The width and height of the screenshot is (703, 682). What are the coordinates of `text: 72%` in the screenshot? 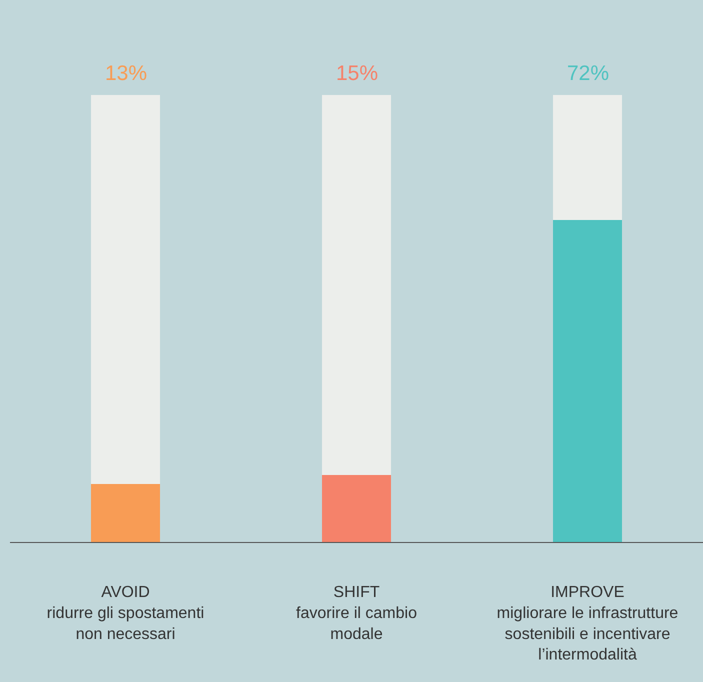 It's located at (588, 73).